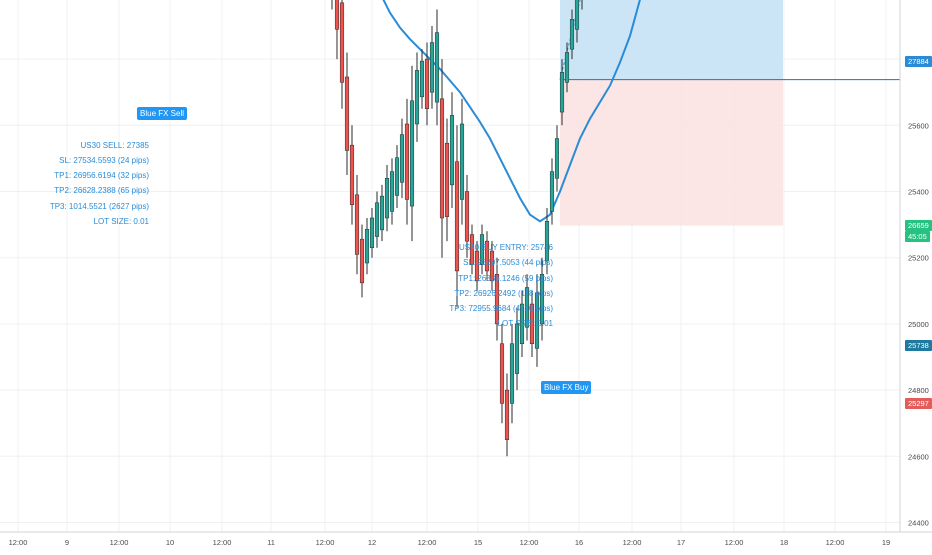 Image resolution: width=932 pixels, height=555 pixels. What do you see at coordinates (918, 258) in the screenshot?
I see `y-tick-label: 25200` at bounding box center [918, 258].